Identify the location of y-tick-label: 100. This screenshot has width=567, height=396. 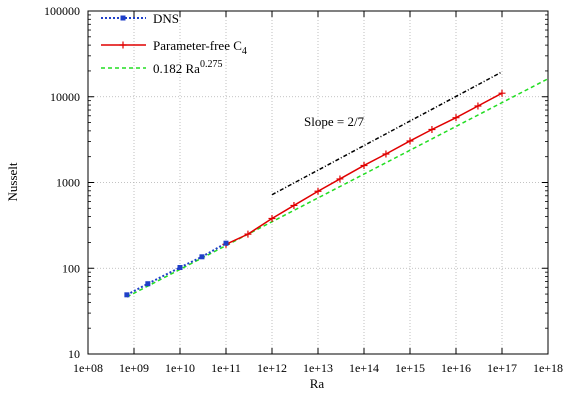
(71, 268).